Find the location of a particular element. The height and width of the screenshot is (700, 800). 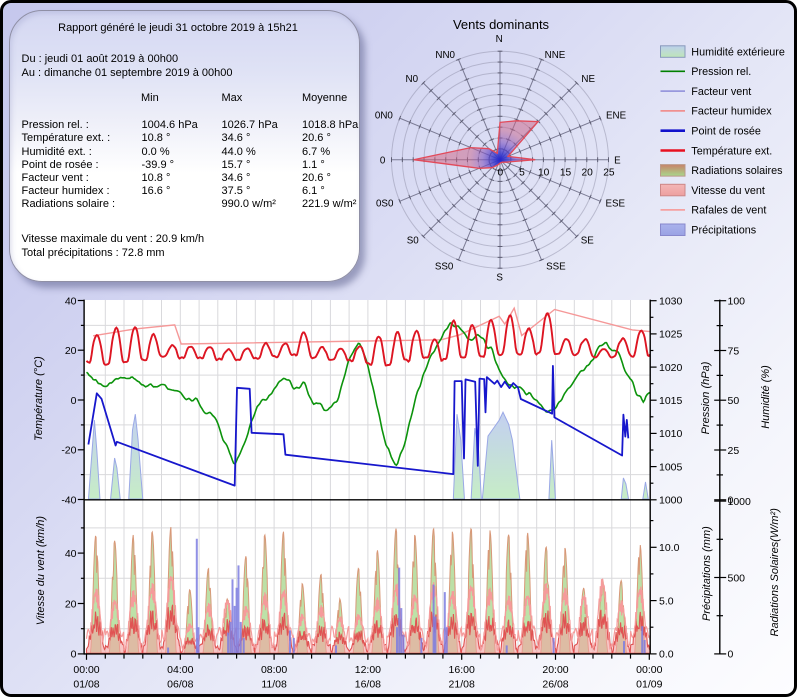

svg-text: 1015 is located at coordinates (671, 401).